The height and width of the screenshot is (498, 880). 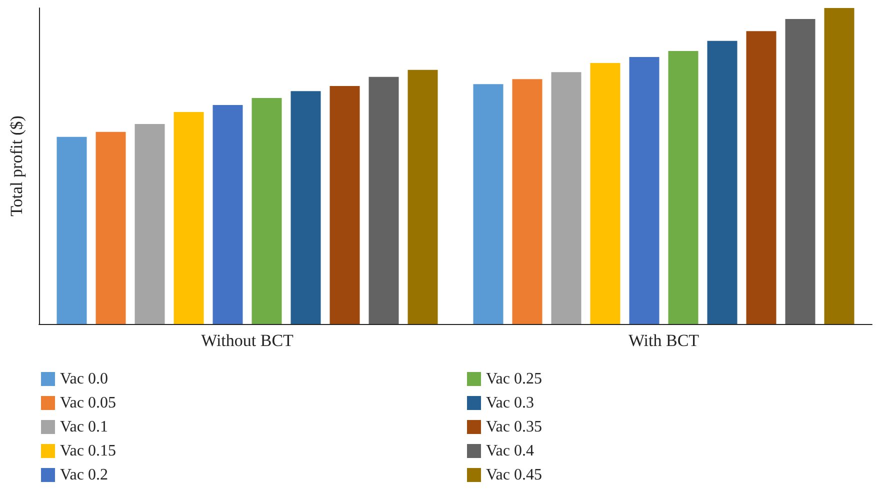 I want to click on legend-label: Vac 0.1, so click(x=84, y=427).